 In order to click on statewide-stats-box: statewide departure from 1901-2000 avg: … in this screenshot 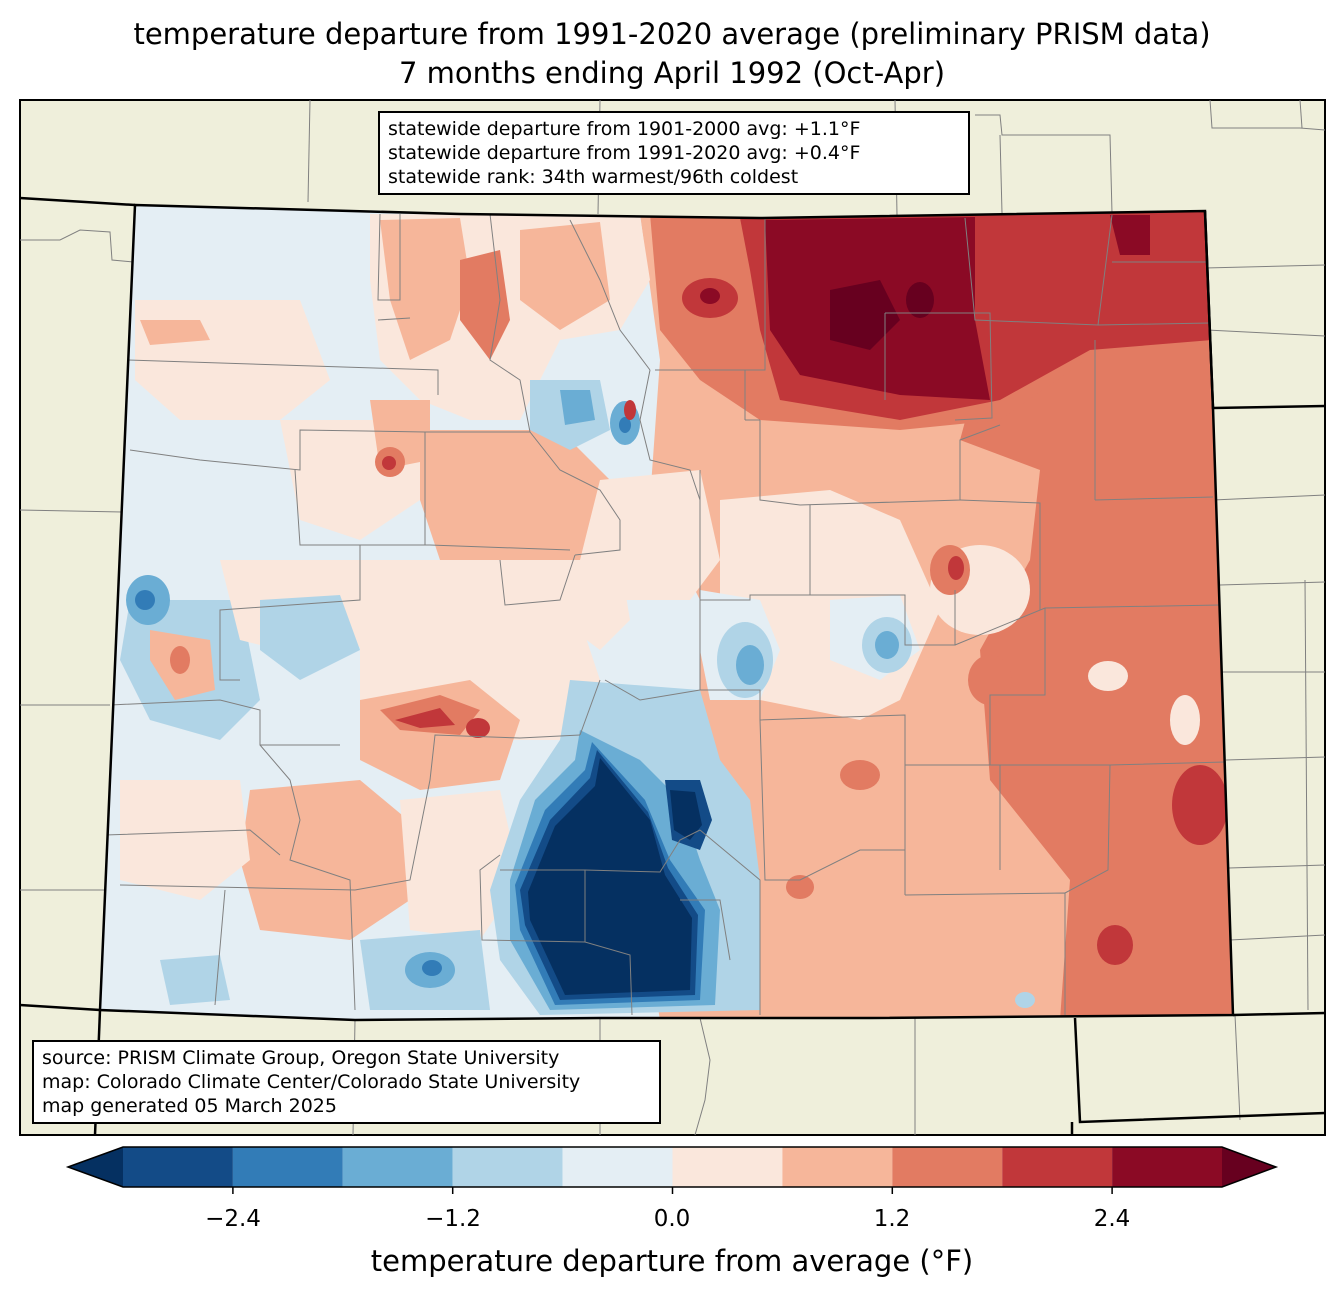, I will do `click(674, 153)`.